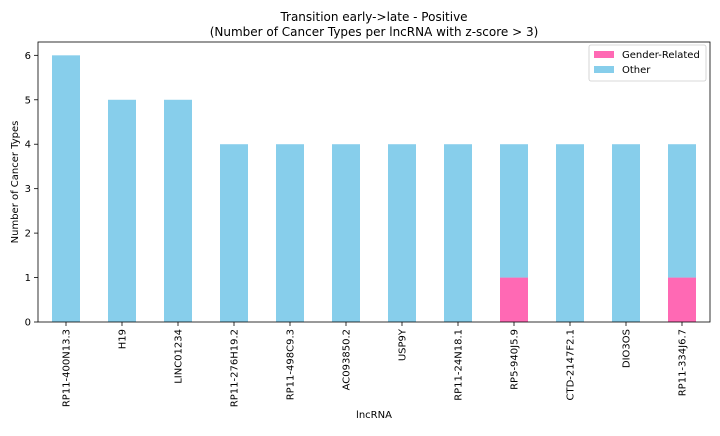 This screenshot has height=436, width=720. I want to click on y-tick-label: 3, so click(28, 189).